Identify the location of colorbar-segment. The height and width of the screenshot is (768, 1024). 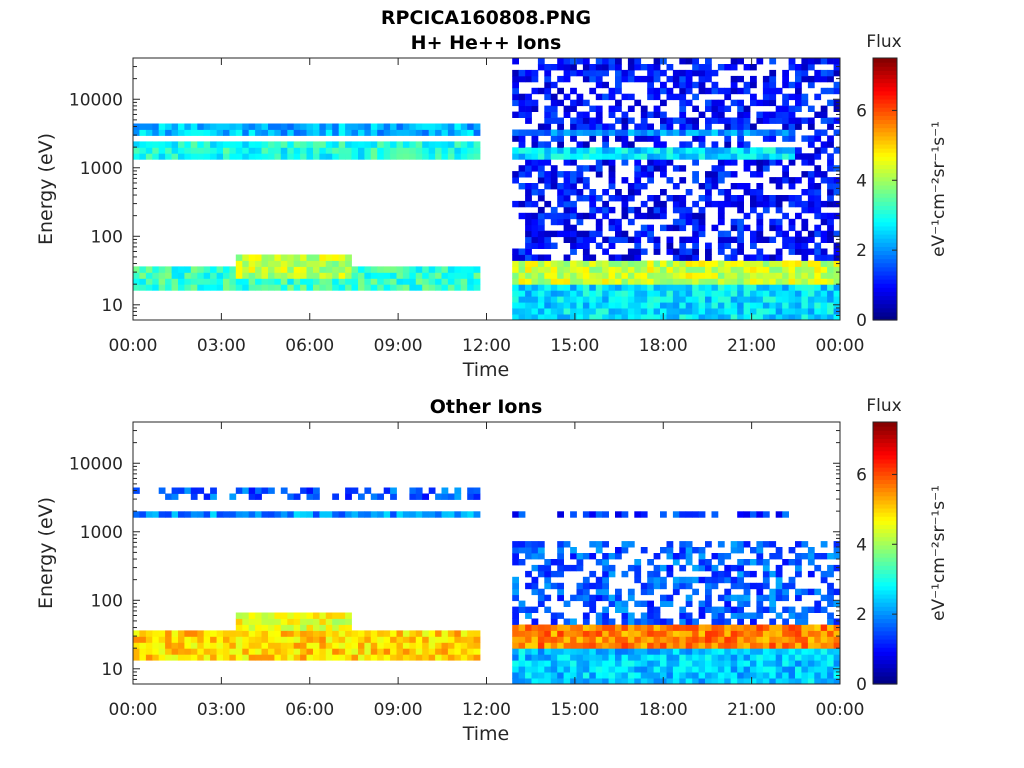
(885, 477).